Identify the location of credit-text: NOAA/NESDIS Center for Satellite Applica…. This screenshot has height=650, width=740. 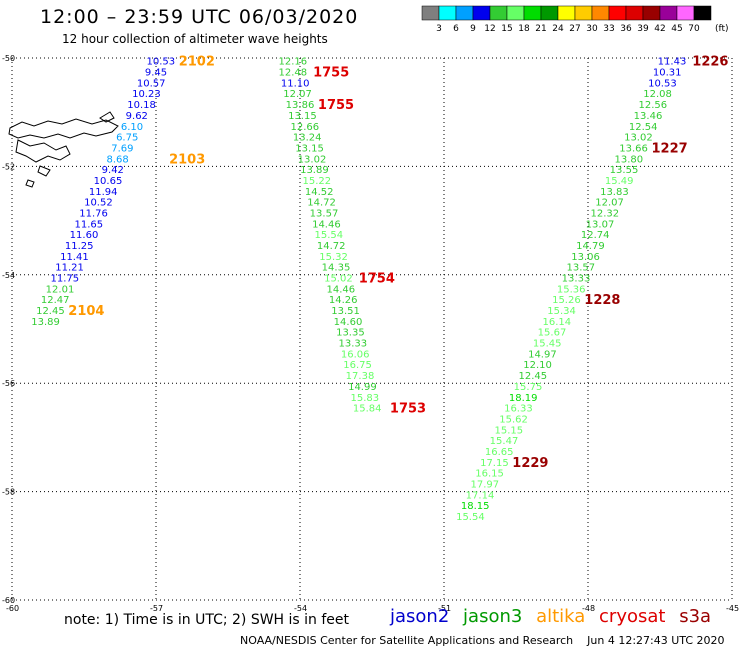
(407, 640).